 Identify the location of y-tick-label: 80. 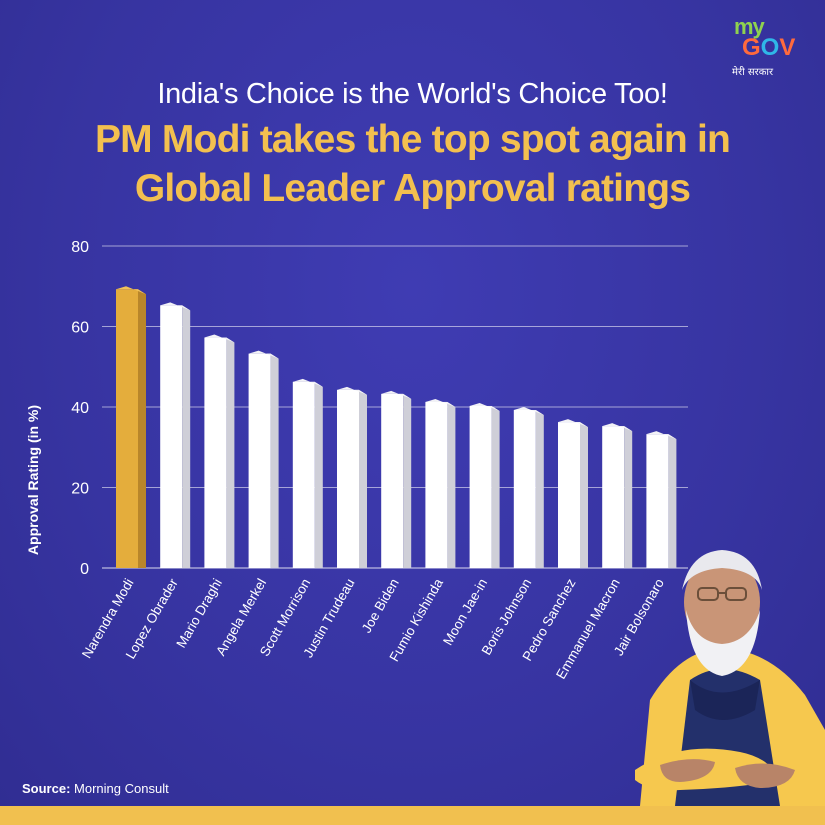
(80, 247).